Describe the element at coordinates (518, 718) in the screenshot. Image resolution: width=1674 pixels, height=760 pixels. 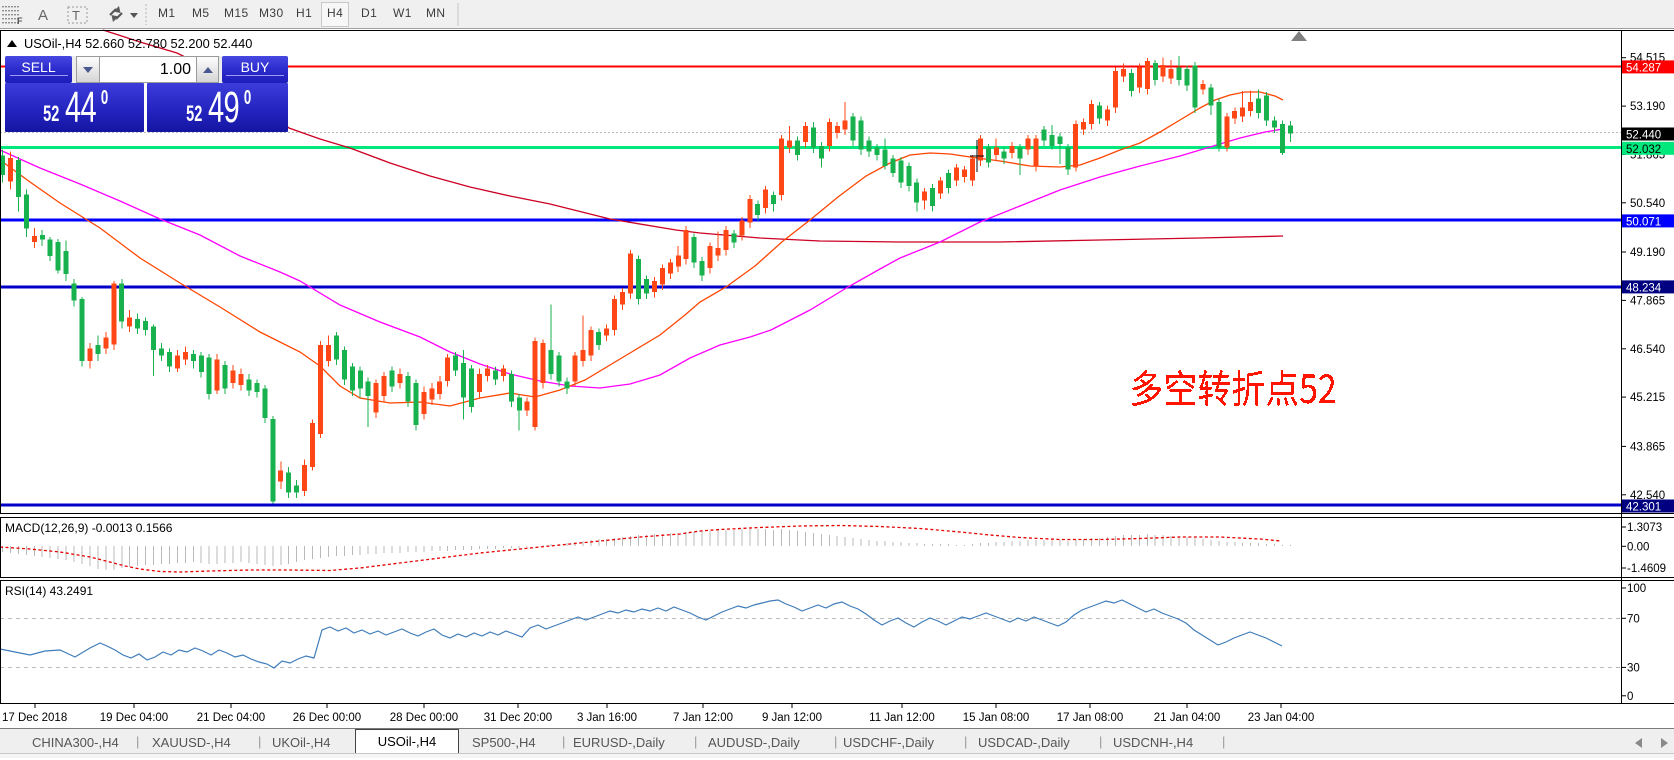
I see `svg-text: 31 Dec 20:00` at that location.